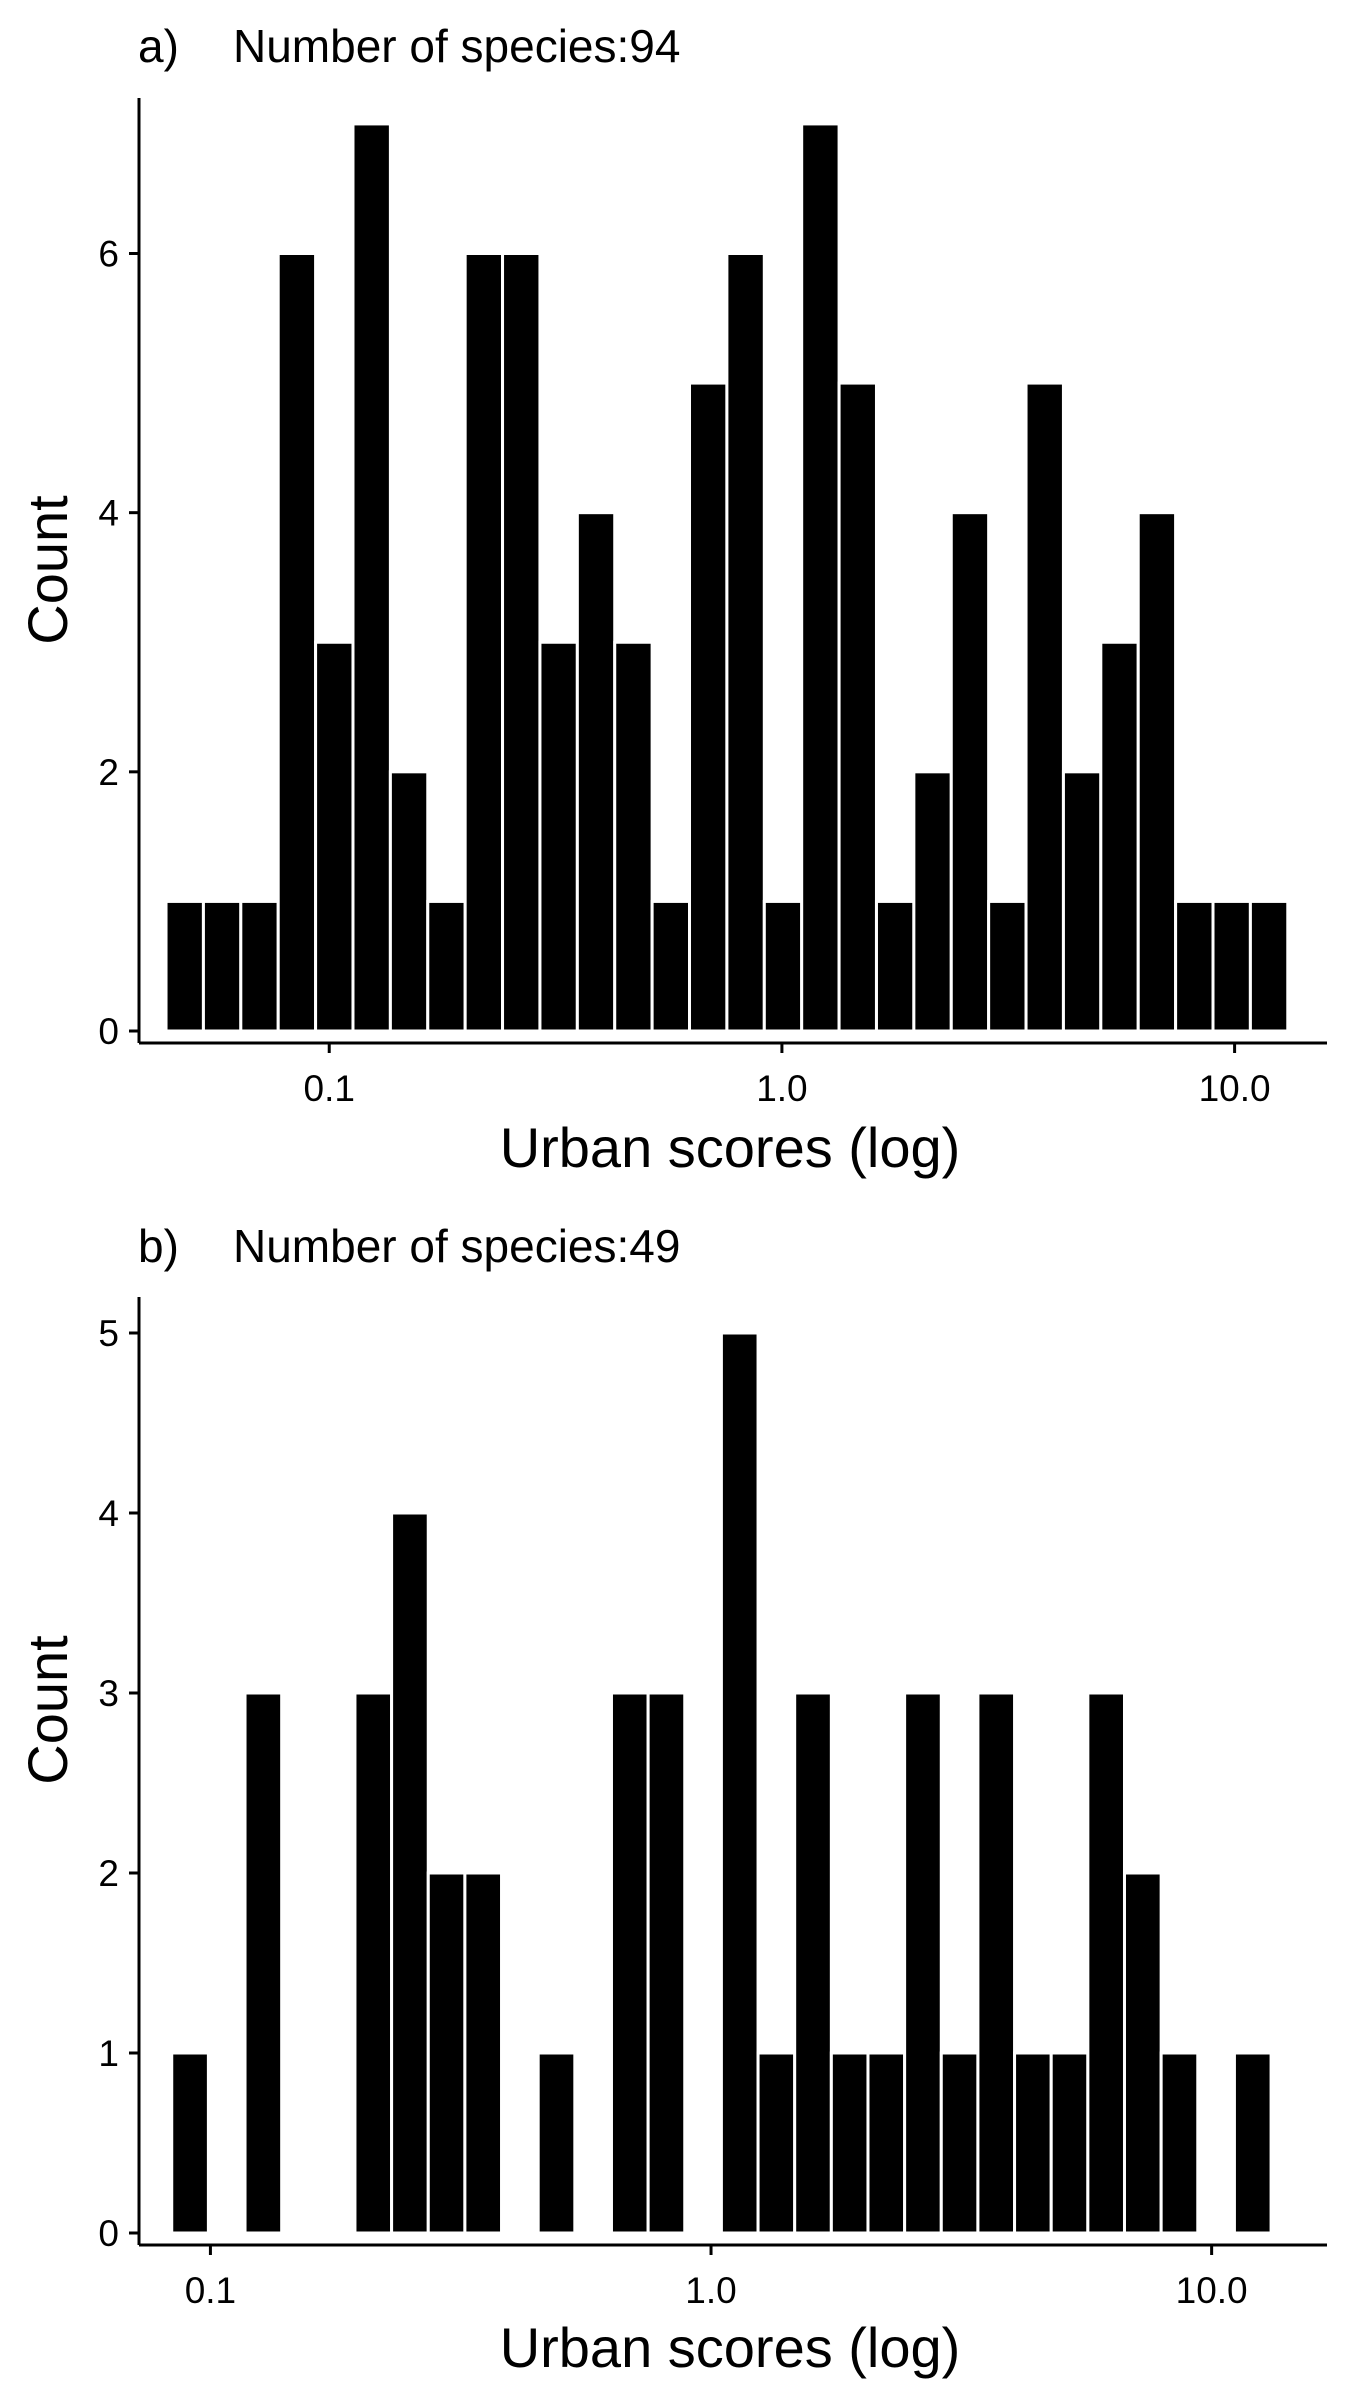 This screenshot has width=1350, height=2400. I want to click on panel-a-y-tick-label: 0, so click(108, 1031).